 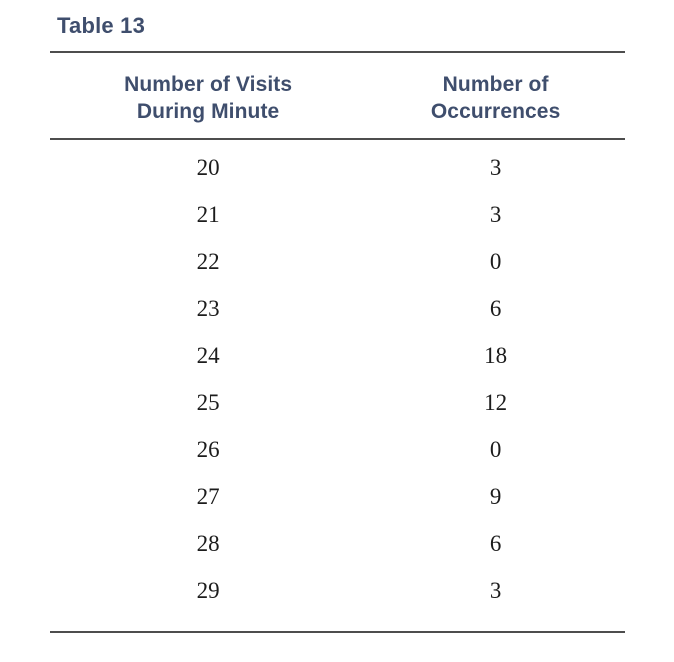 What do you see at coordinates (208, 402) in the screenshot?
I see `visits-cell: 25` at bounding box center [208, 402].